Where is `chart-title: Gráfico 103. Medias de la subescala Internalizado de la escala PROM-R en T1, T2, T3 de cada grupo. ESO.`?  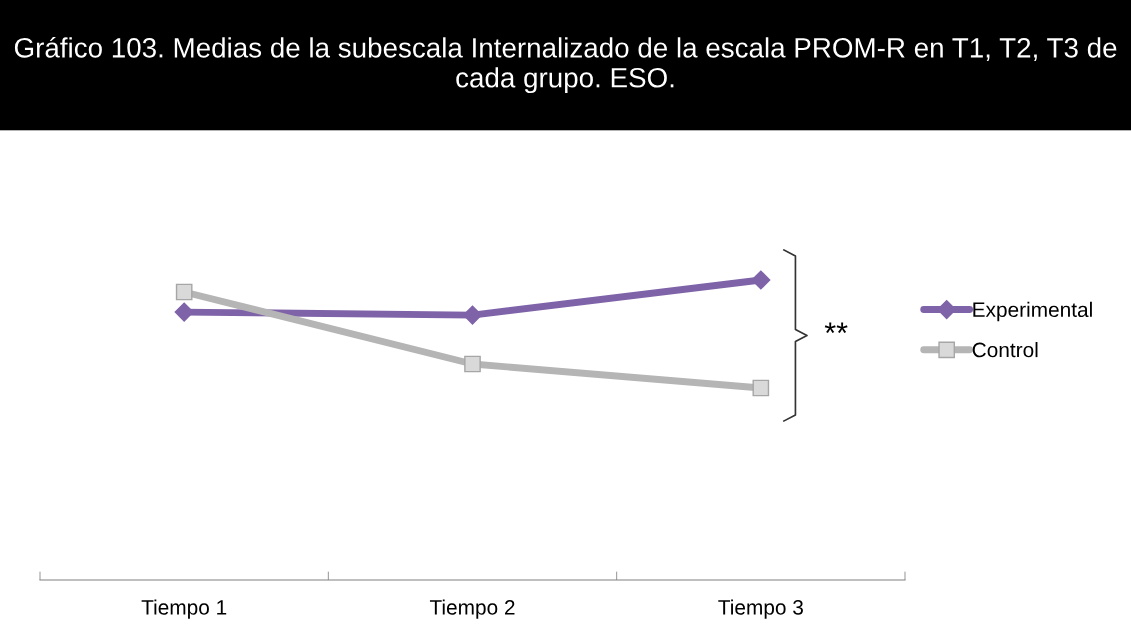
chart-title: Gráfico 103. Medias de la subescala Internalizado de la escala PROM-R en T1, T2, T3 de cada grupo. ESO. is located at coordinates (565, 65).